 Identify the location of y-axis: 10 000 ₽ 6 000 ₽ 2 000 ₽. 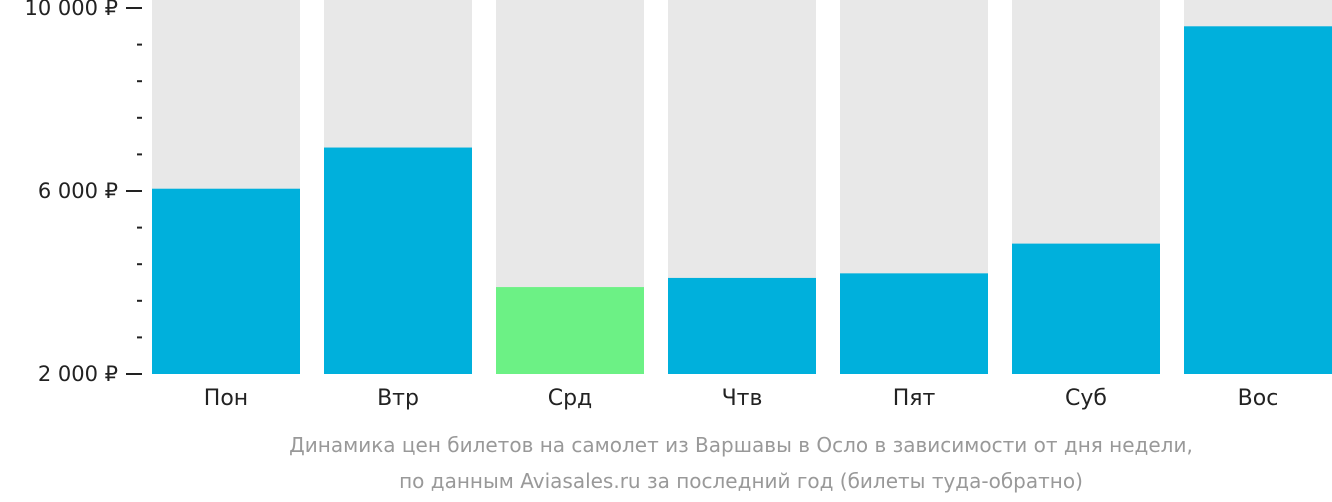
(83, 193).